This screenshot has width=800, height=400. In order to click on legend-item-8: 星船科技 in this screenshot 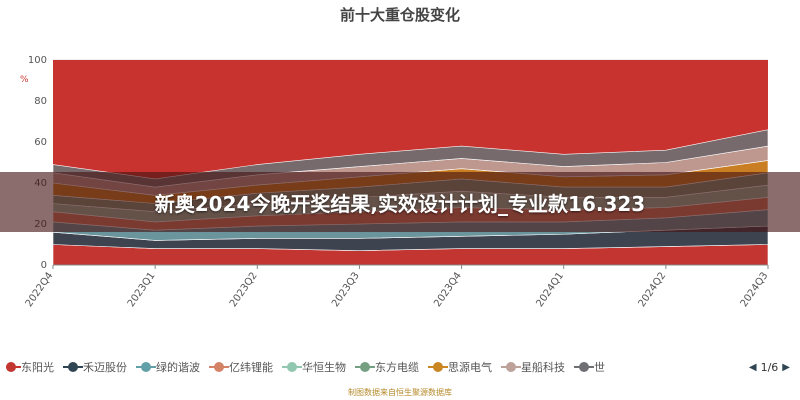, I will do `click(533, 367)`.